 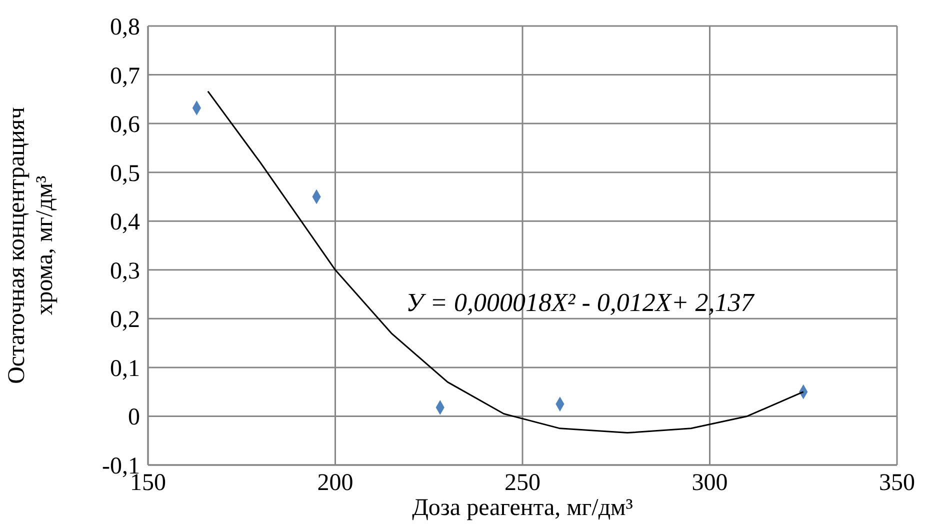 What do you see at coordinates (125, 320) in the screenshot?
I see `y-tick-label: 0,2` at bounding box center [125, 320].